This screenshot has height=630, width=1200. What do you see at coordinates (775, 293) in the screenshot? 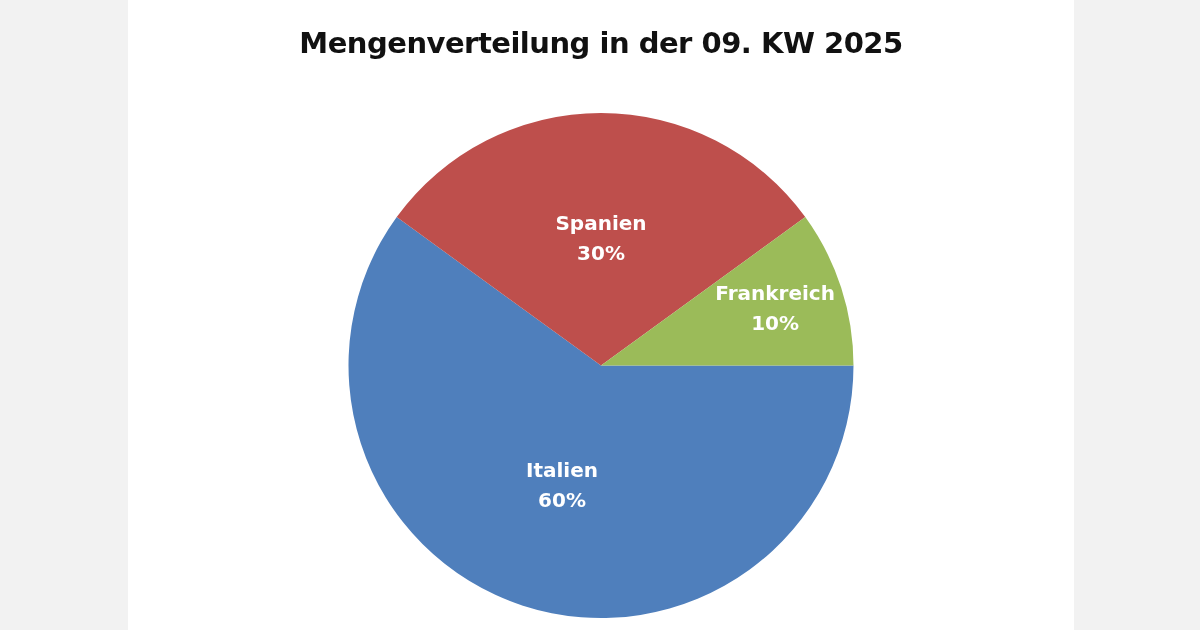
I see `slice-label: Frankreich` at bounding box center [775, 293].